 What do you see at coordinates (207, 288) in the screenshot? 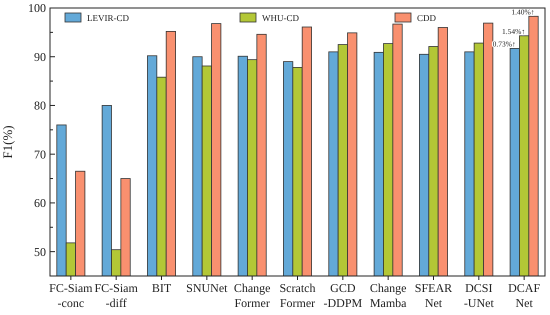
I see `x-tick-label: SNUNet` at bounding box center [207, 288].